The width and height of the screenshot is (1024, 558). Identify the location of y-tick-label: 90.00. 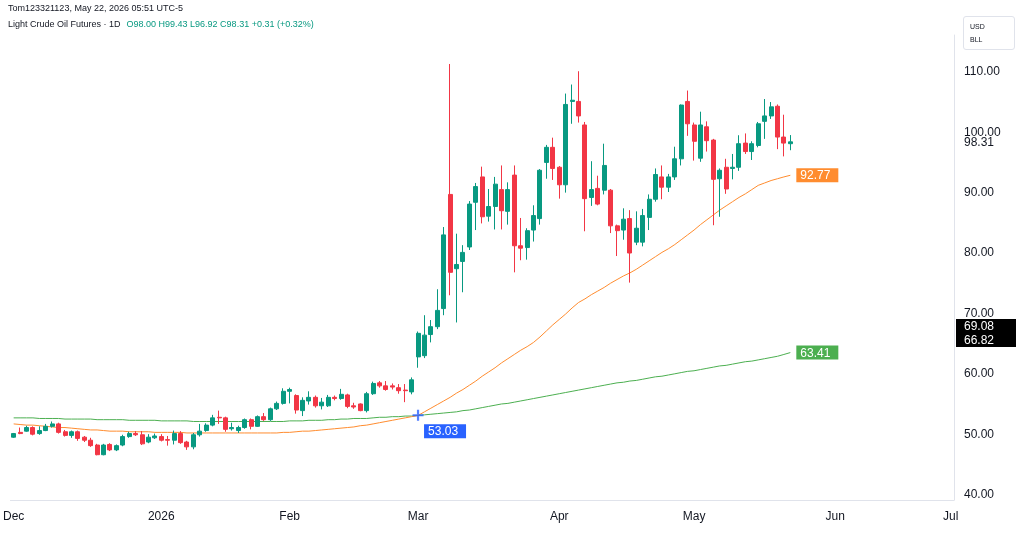
(979, 192).